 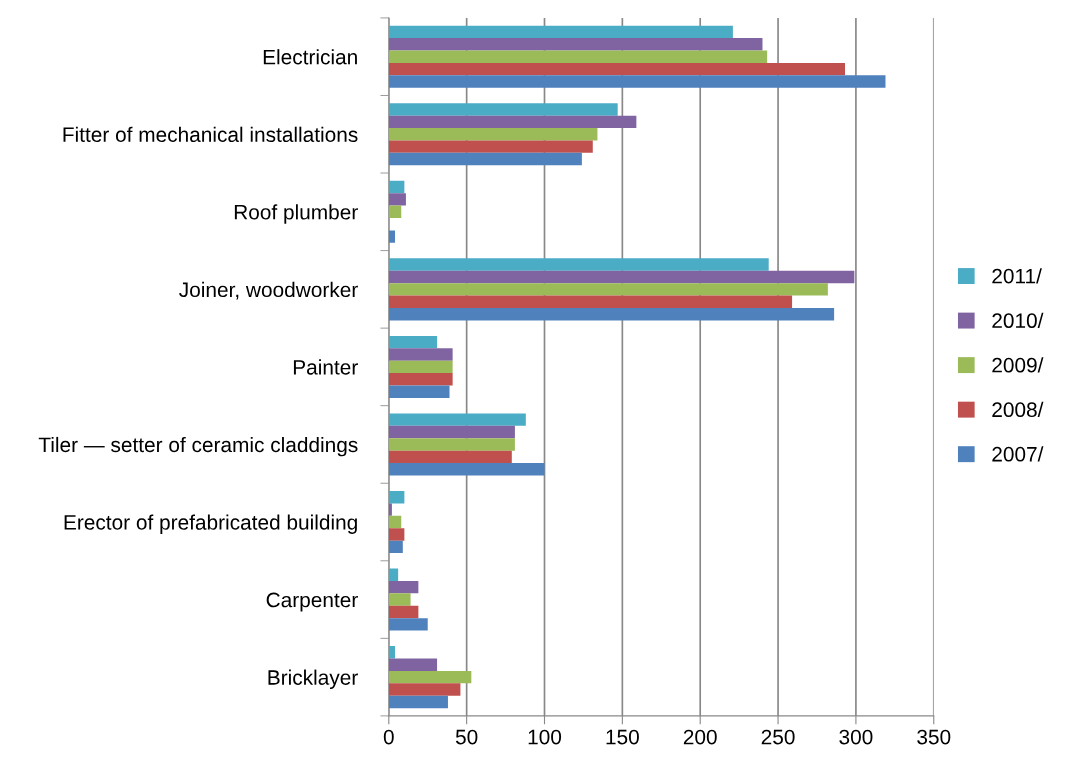 I want to click on y-tick-label: Fitter of mechanical installations, so click(x=210, y=134).